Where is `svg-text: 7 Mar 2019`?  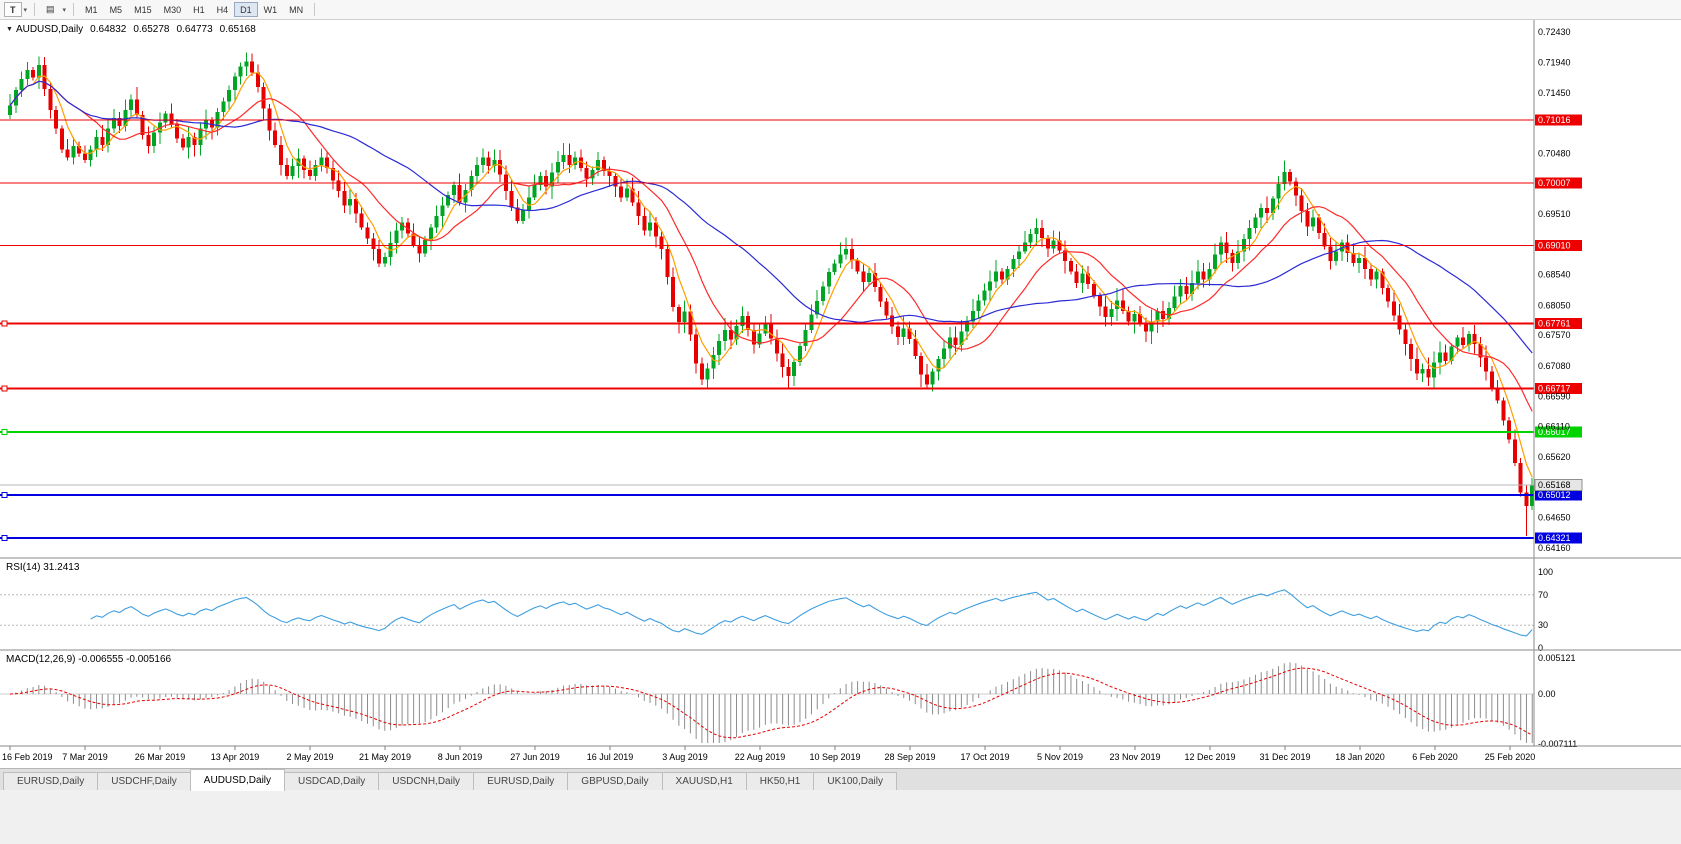 svg-text: 7 Mar 2019 is located at coordinates (85, 757).